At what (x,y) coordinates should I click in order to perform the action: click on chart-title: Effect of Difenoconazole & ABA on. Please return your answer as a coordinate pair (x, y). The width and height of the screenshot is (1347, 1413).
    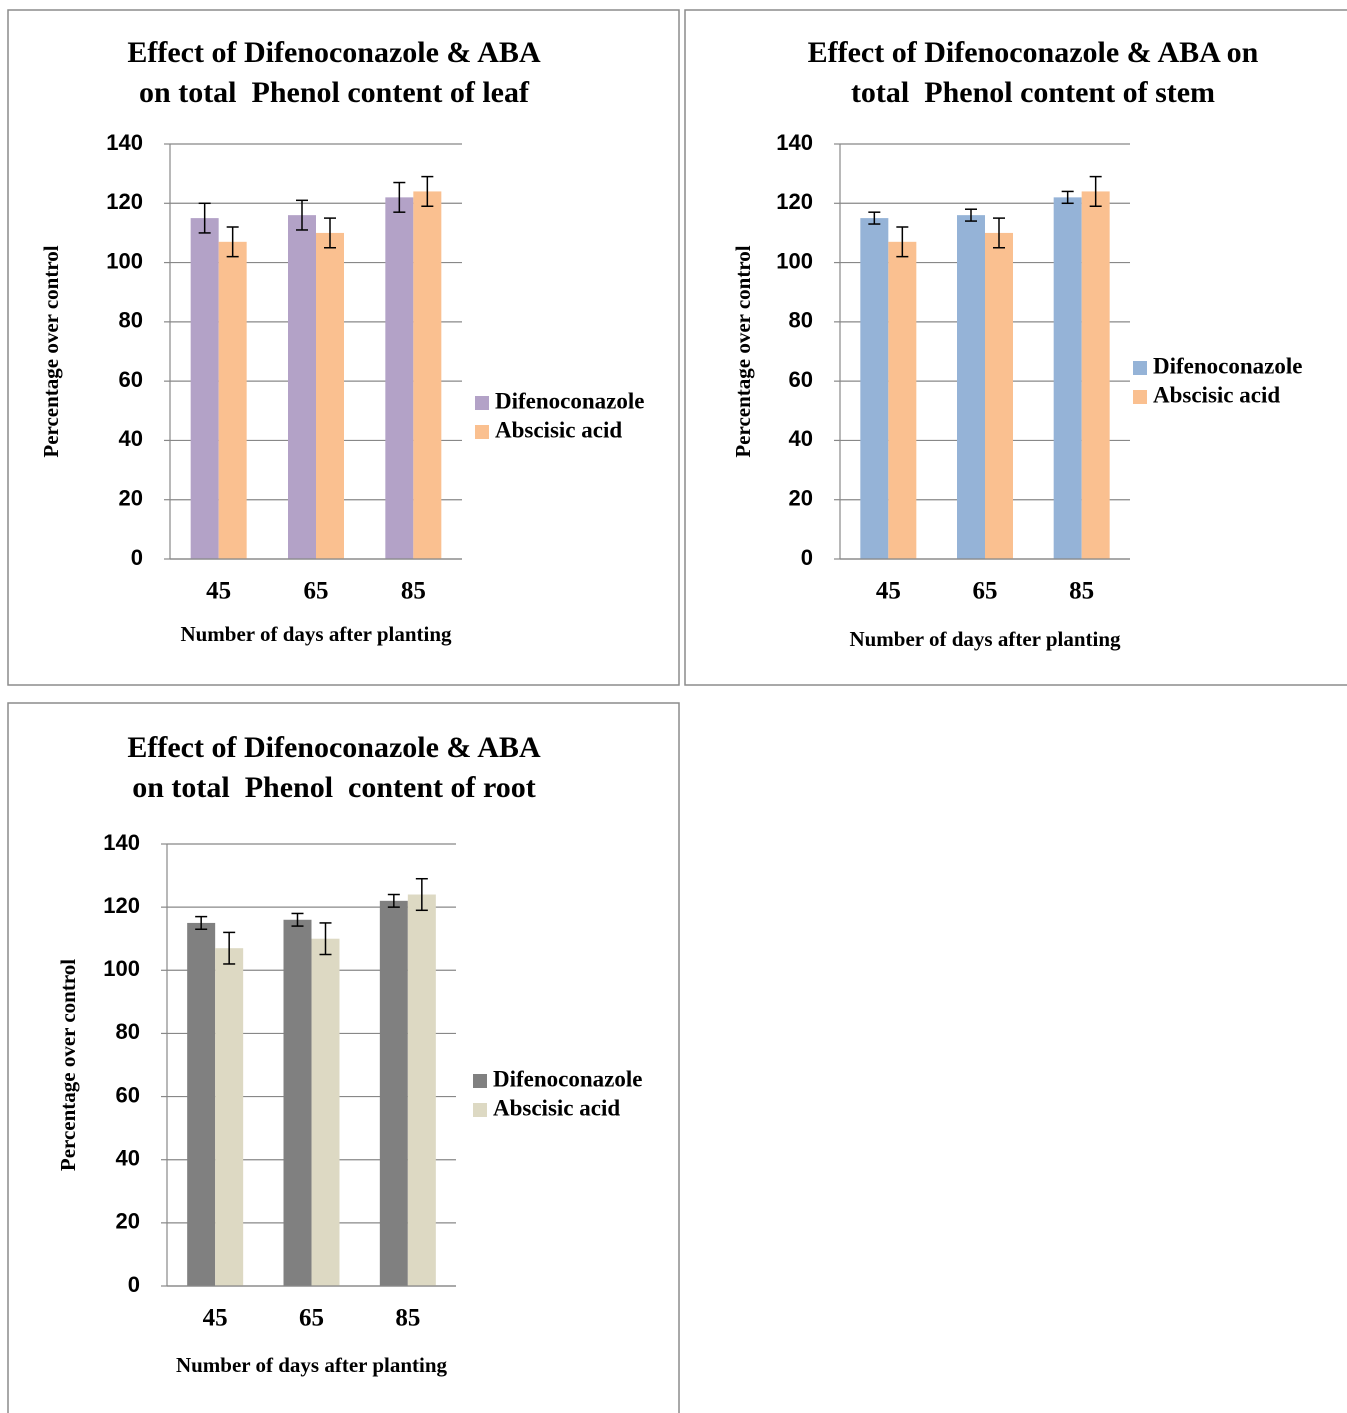
    Looking at the image, I should click on (1033, 52).